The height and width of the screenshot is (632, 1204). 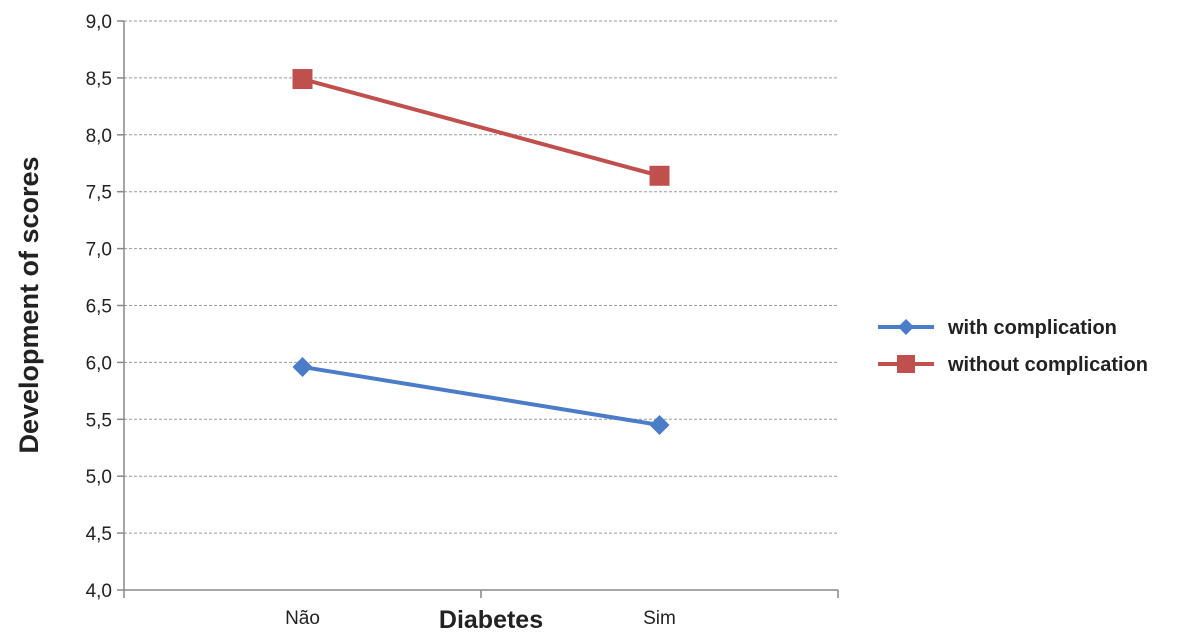 What do you see at coordinates (302, 618) in the screenshot?
I see `x-tick-label: Não` at bounding box center [302, 618].